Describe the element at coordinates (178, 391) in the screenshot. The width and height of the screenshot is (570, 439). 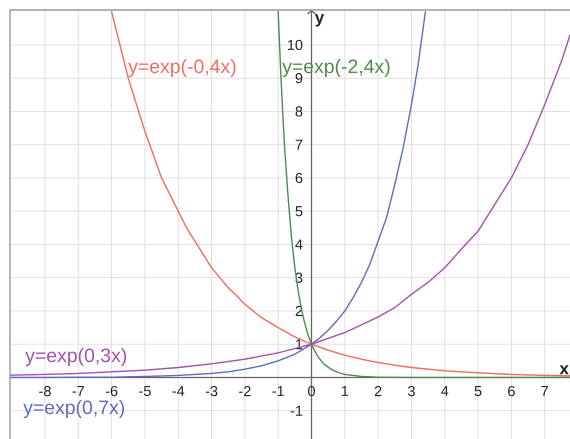
I see `x-tick-label: -4` at that location.